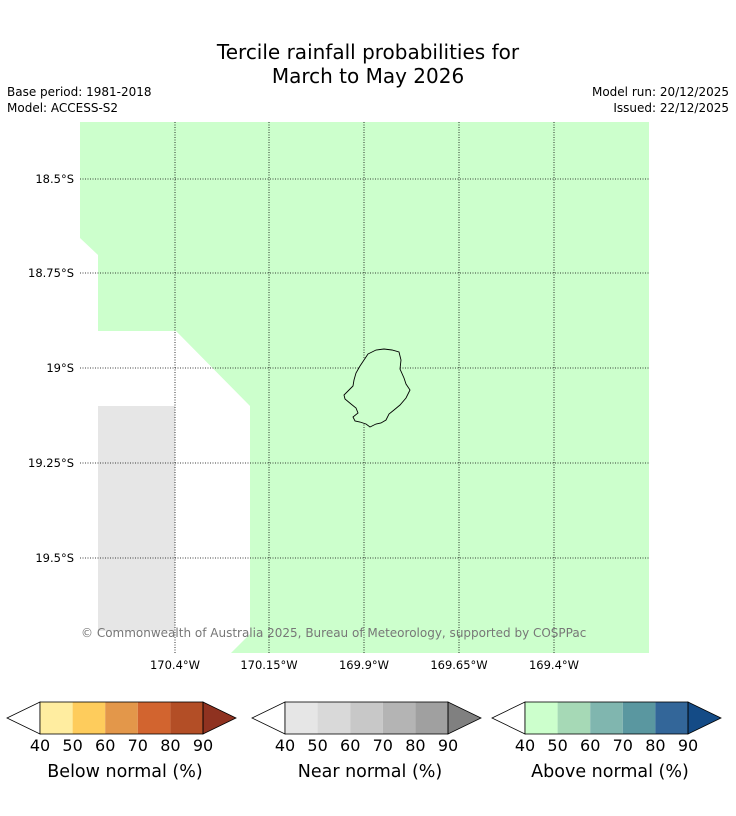  I want to click on island-outline, so click(377, 388).